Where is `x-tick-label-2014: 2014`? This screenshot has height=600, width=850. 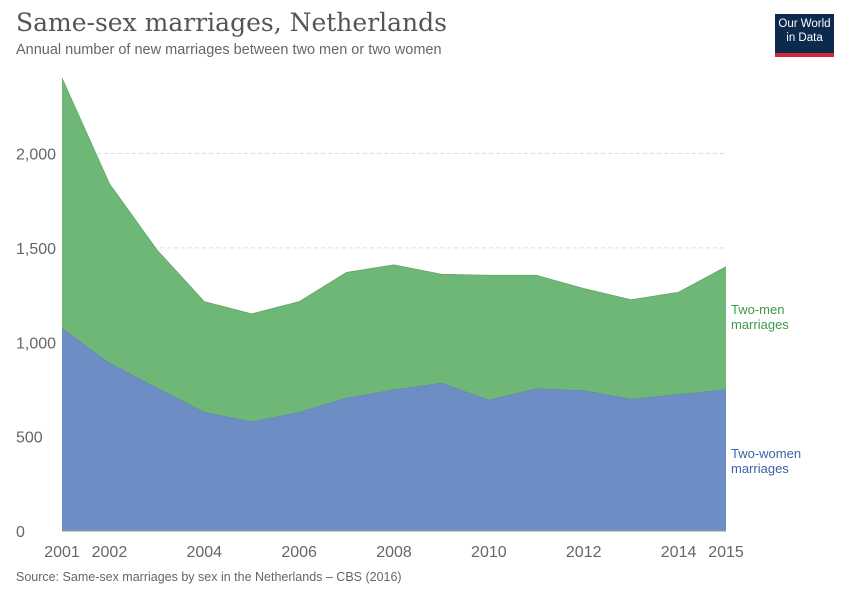 x-tick-label-2014: 2014 is located at coordinates (679, 552).